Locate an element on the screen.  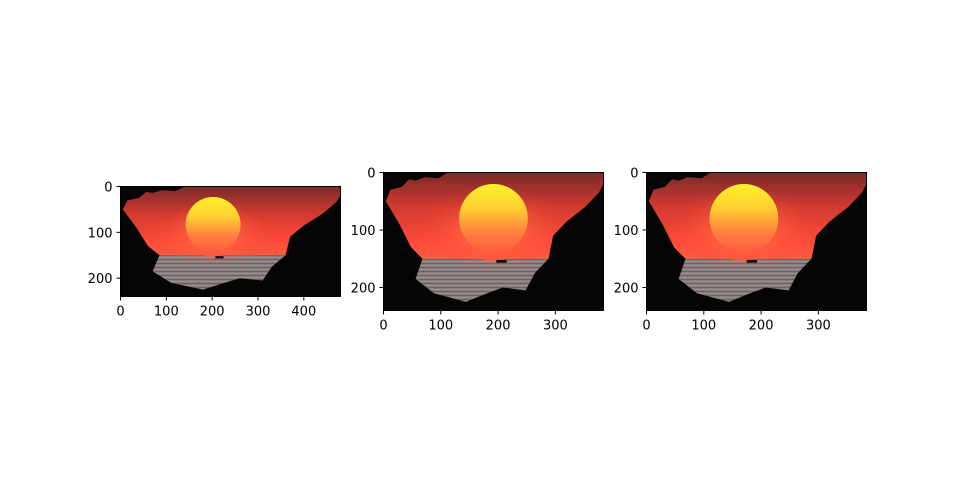
panel-3: 0 100 200 300 0 100 200 is located at coordinates (740, 250).